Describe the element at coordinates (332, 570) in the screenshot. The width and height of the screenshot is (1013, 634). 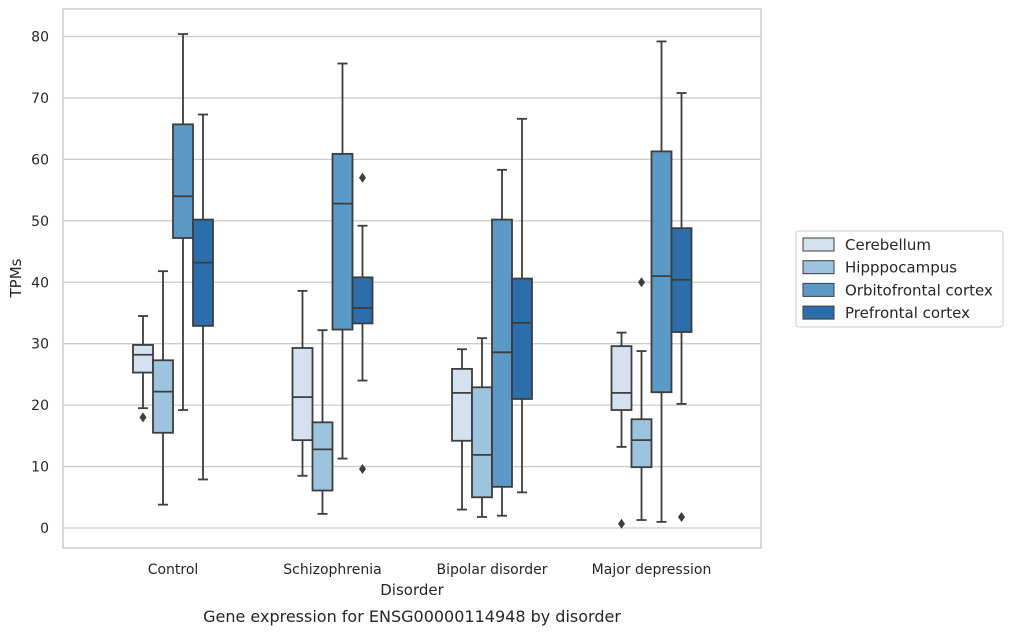
I see `x-tick-label: Schizophrenia` at that location.